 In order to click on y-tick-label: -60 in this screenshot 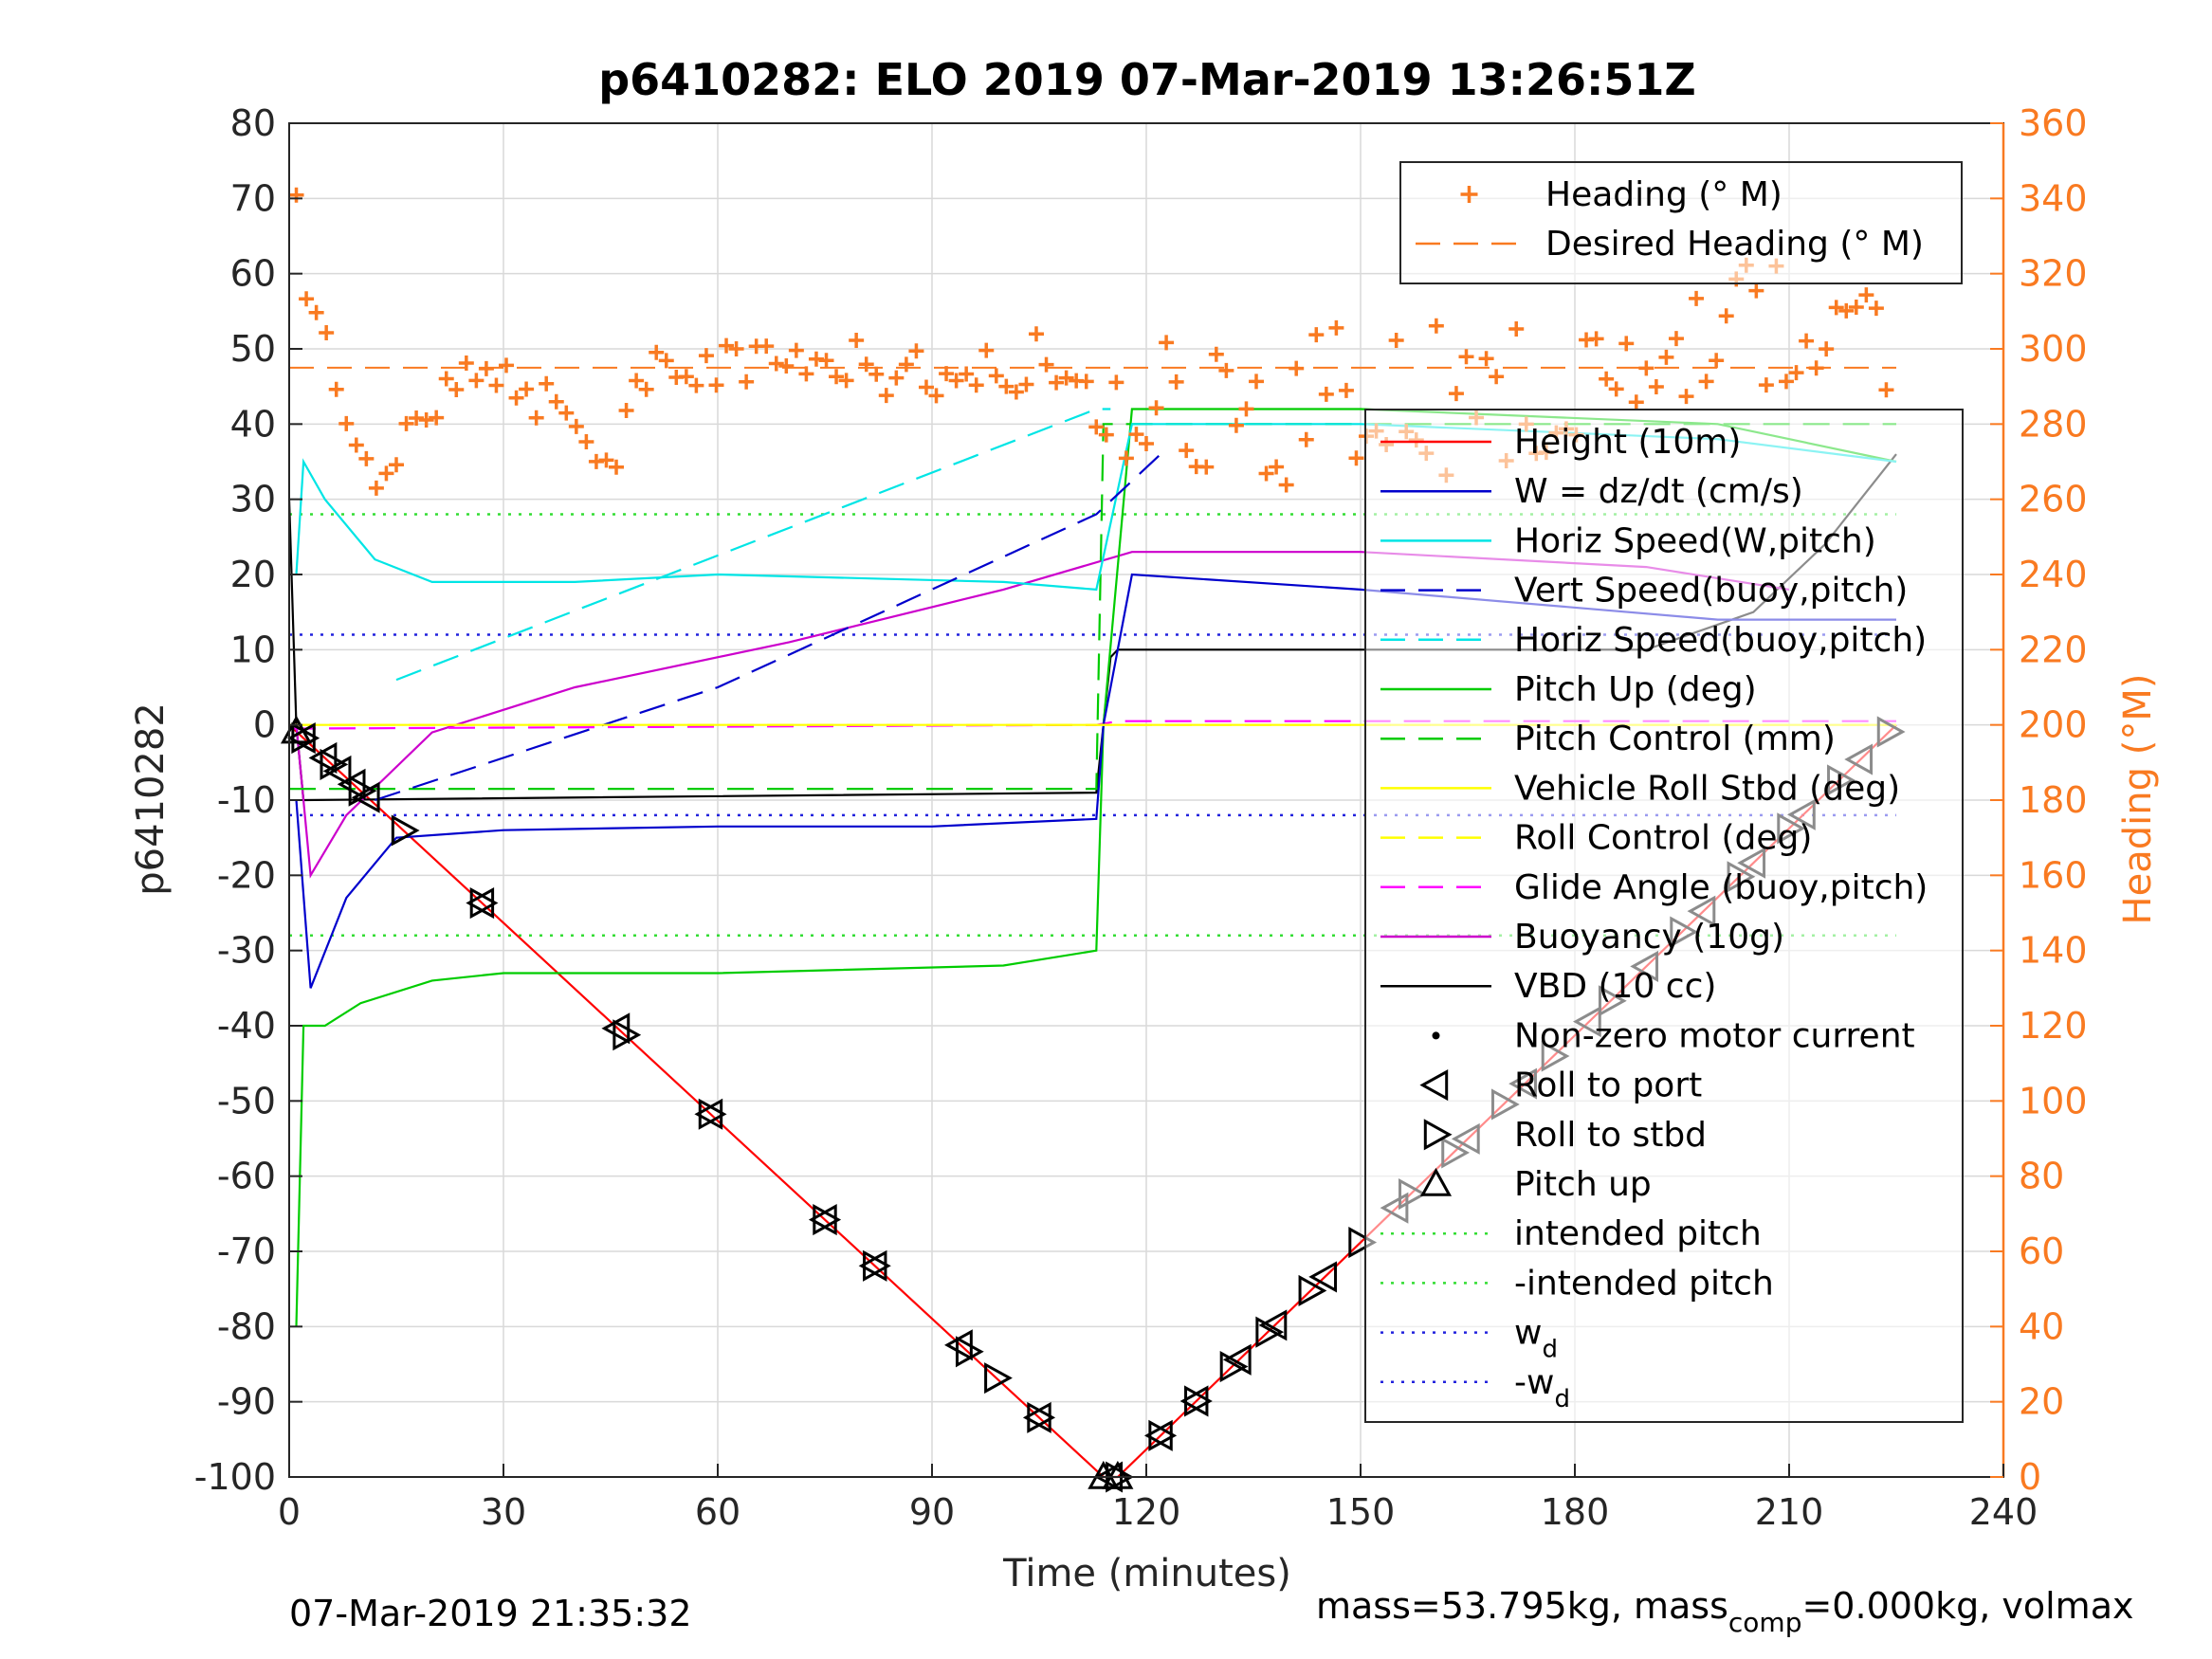, I will do `click(246, 1176)`.